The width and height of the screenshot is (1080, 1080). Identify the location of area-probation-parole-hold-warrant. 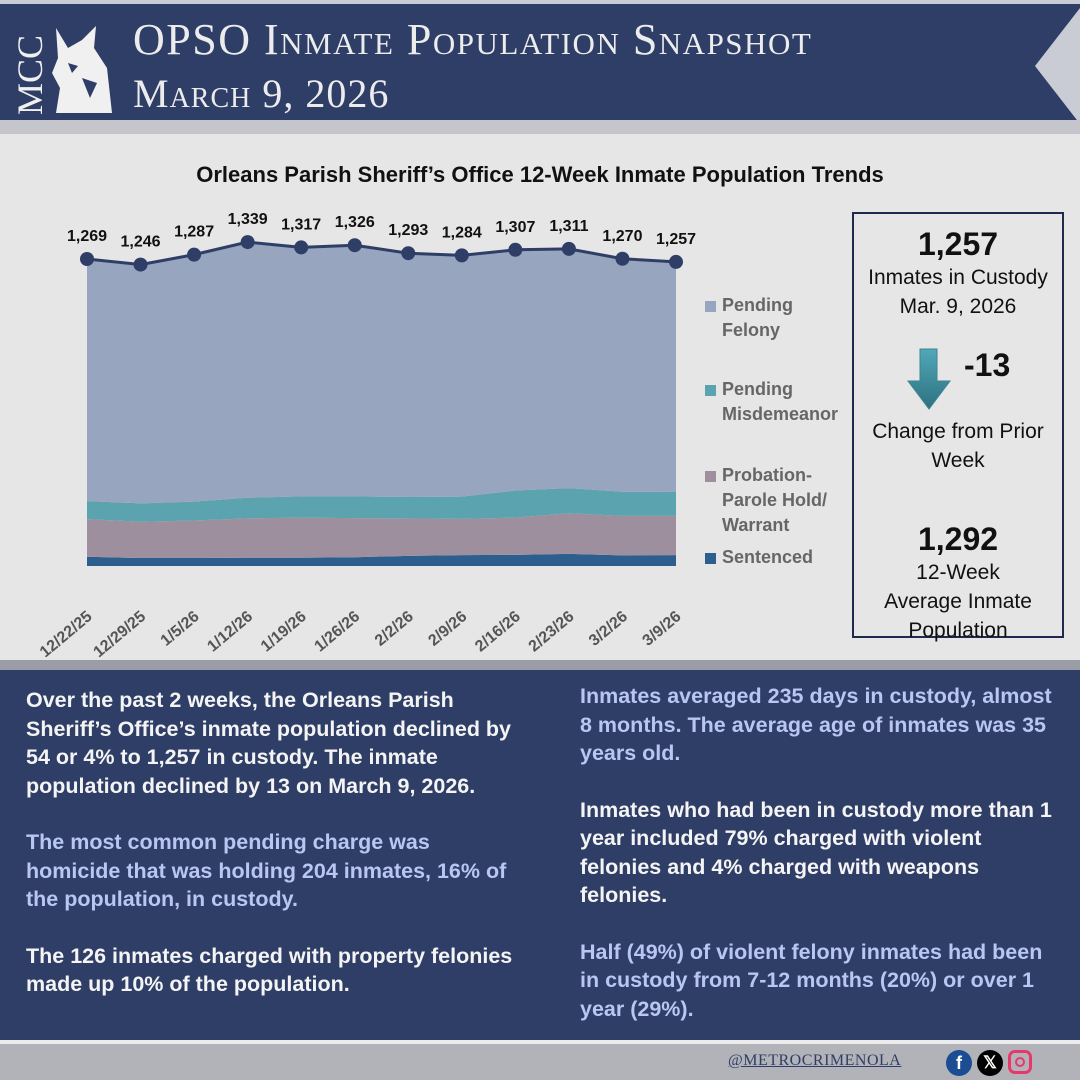
(381, 536).